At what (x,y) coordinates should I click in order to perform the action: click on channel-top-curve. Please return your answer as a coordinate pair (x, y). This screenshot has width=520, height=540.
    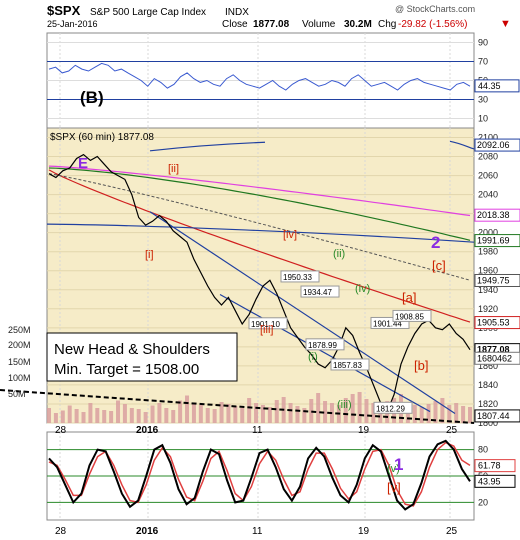
    Looking at the image, I should click on (260, 233).